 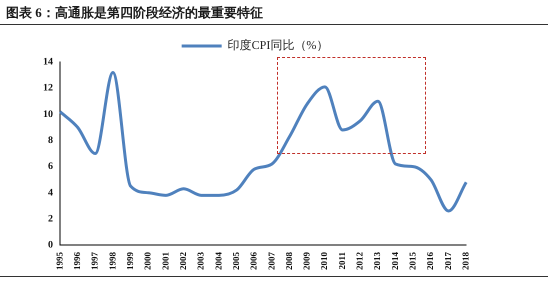 What do you see at coordinates (129, 261) in the screenshot?
I see `x-tick-label: 1999` at bounding box center [129, 261].